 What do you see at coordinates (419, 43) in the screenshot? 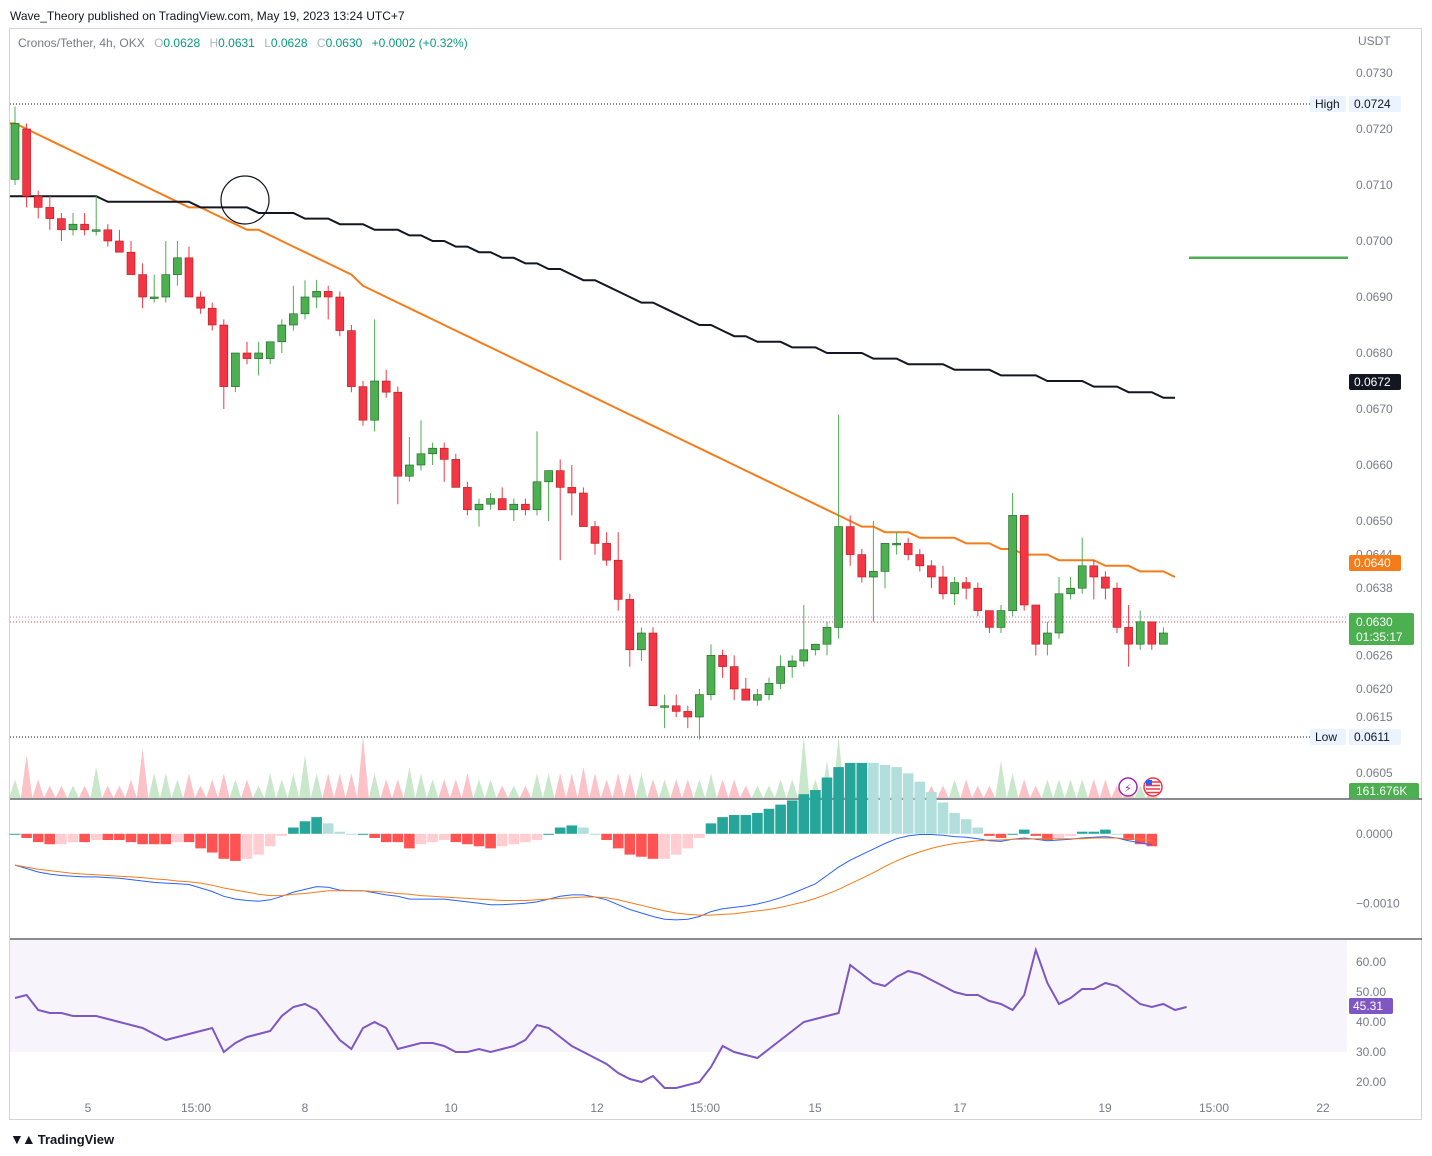
I see `change-value: +0.0002 (+0.32%)` at bounding box center [419, 43].